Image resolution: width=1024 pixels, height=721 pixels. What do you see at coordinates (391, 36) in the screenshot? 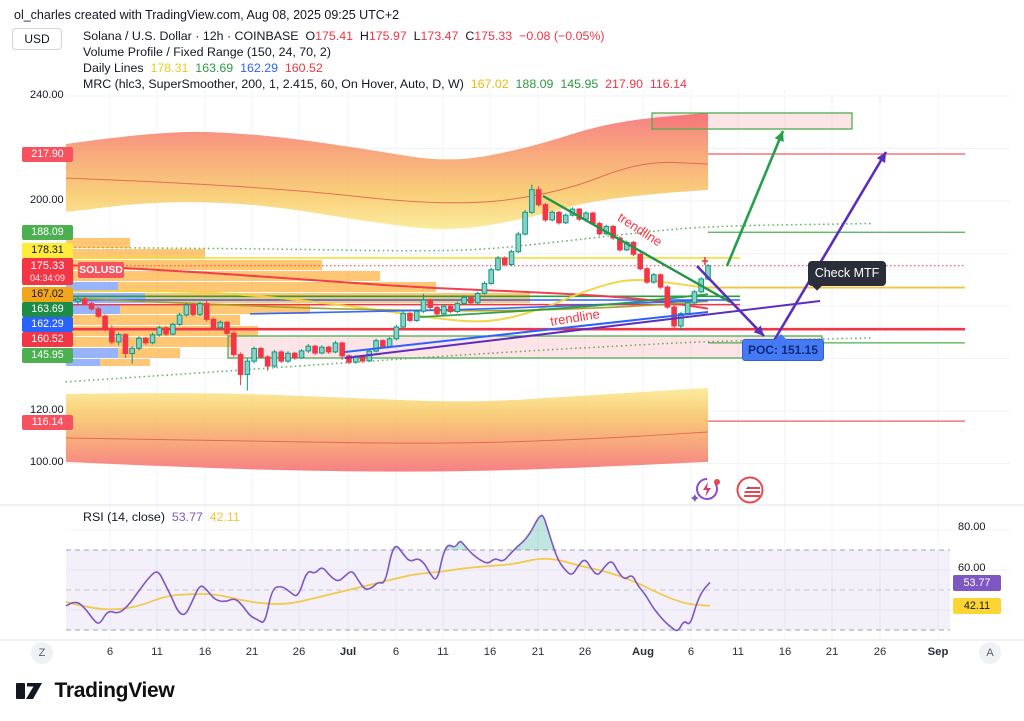
I see `legend-segment: 175.97` at bounding box center [391, 36].